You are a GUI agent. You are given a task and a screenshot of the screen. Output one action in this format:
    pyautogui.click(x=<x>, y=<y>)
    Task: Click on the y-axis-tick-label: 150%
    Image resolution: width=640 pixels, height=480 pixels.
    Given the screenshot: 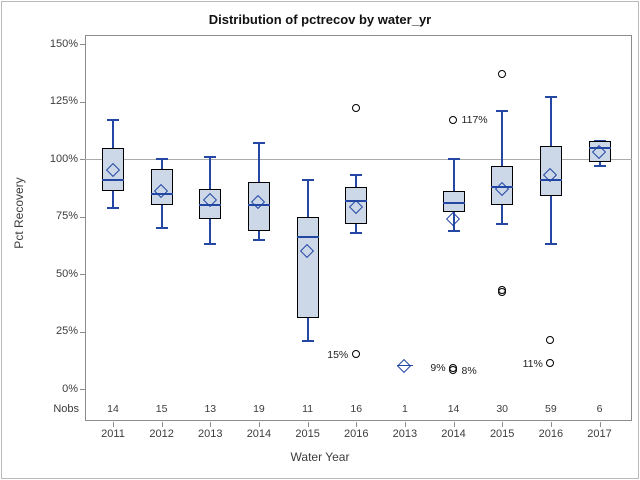 What is the action you would take?
    pyautogui.click(x=63, y=43)
    